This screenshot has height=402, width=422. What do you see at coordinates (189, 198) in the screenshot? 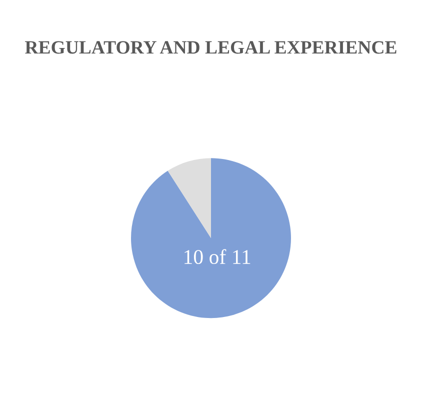
I see `pie-slice` at bounding box center [189, 198].